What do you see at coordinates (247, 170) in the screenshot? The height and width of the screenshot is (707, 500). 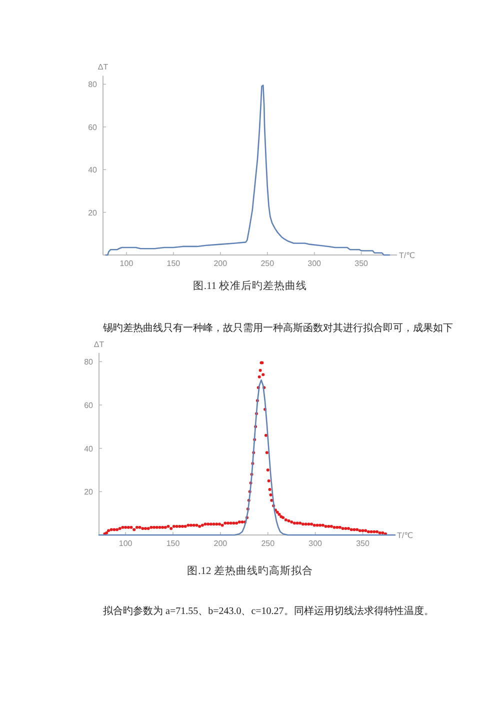 I see `line-series` at bounding box center [247, 170].